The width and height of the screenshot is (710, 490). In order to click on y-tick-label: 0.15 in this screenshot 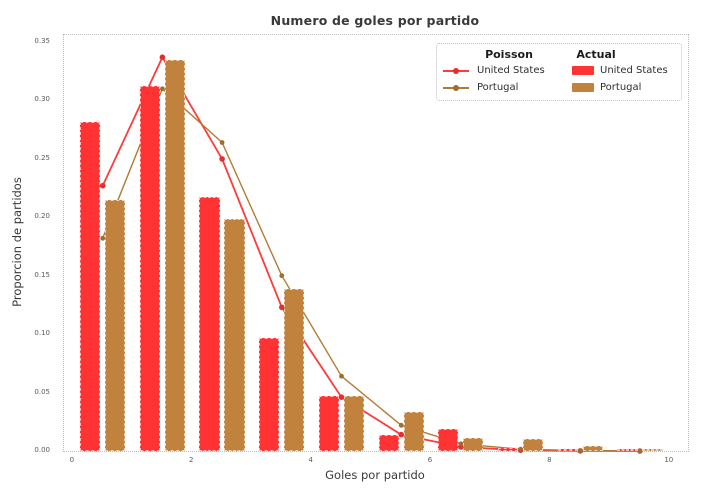, I will do `click(42, 274)`.